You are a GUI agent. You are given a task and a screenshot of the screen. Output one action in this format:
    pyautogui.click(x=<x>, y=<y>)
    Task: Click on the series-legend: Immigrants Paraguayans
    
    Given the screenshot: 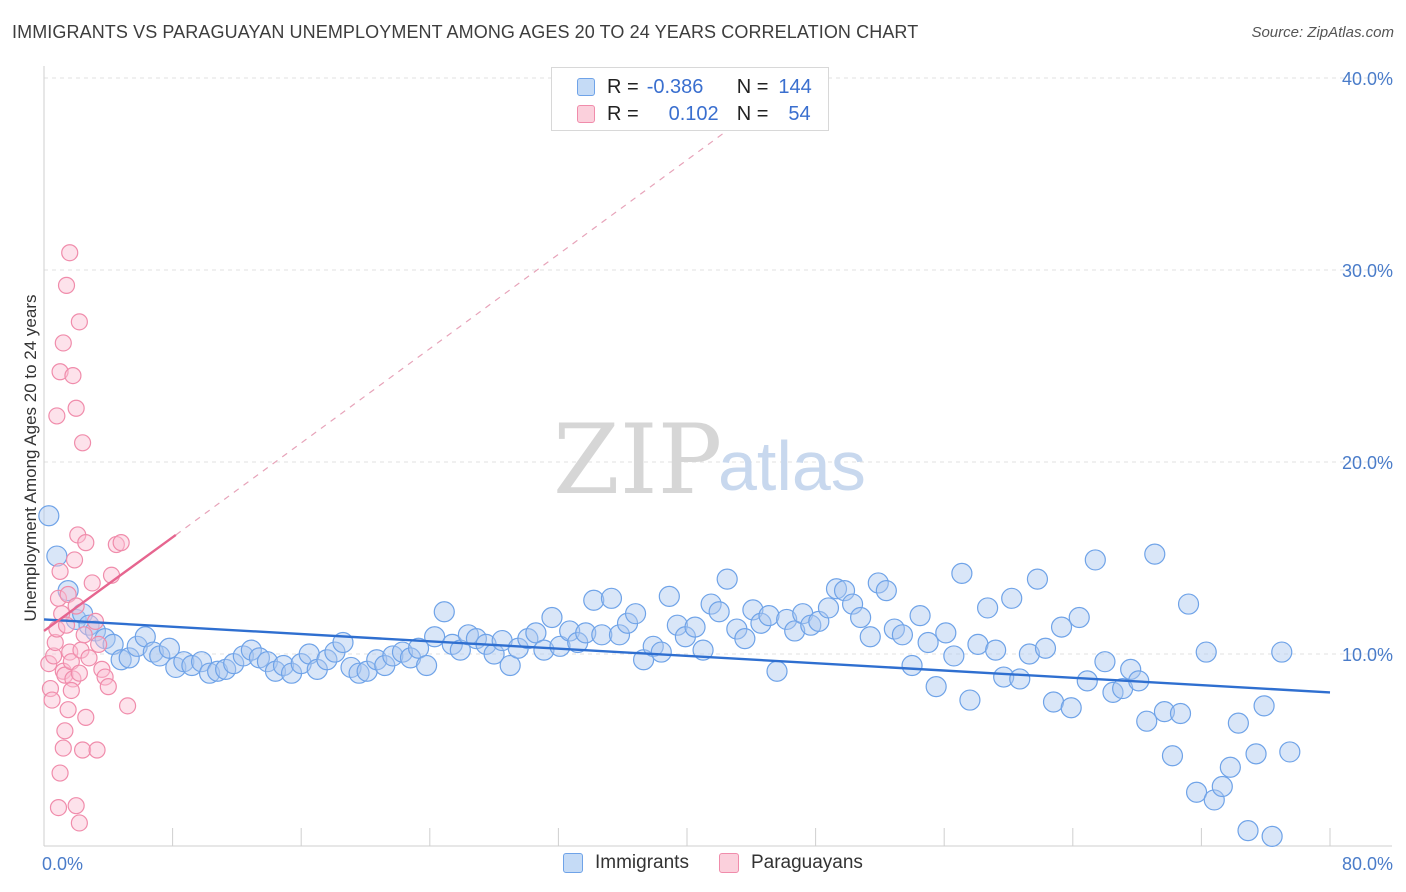 What is the action you would take?
    pyautogui.click(x=728, y=863)
    